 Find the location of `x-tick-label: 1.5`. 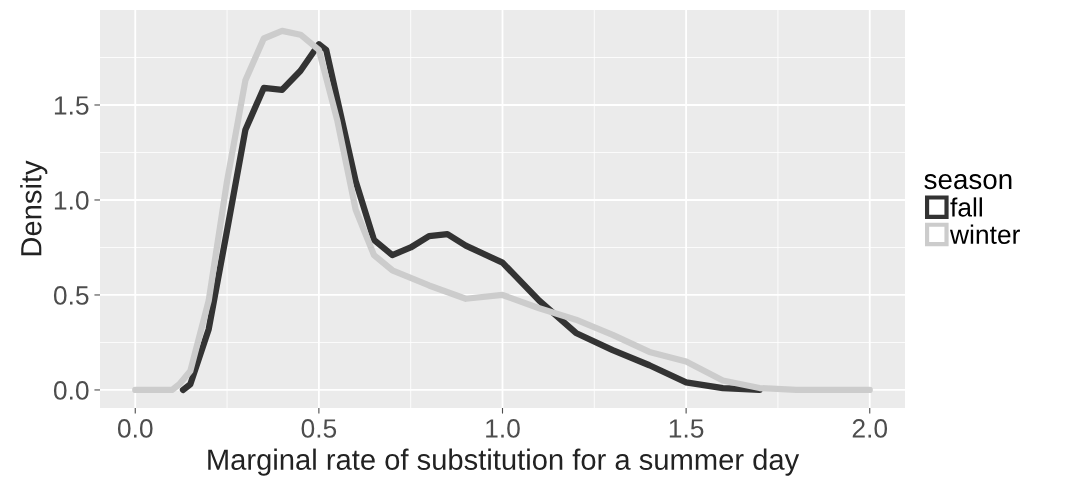

x-tick-label: 1.5 is located at coordinates (686, 428).